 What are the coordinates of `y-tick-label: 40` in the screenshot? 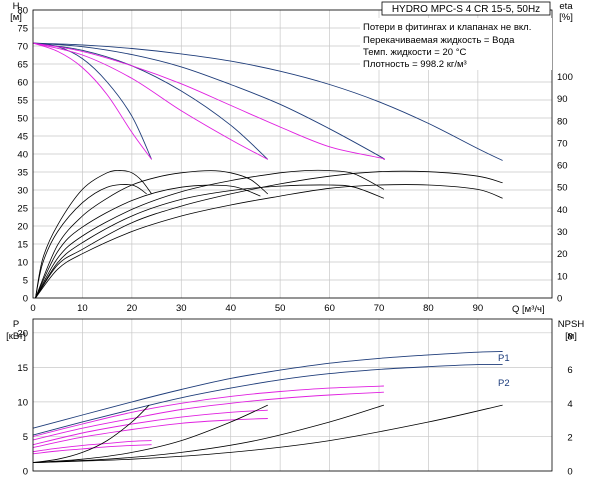 It's located at (22, 155).